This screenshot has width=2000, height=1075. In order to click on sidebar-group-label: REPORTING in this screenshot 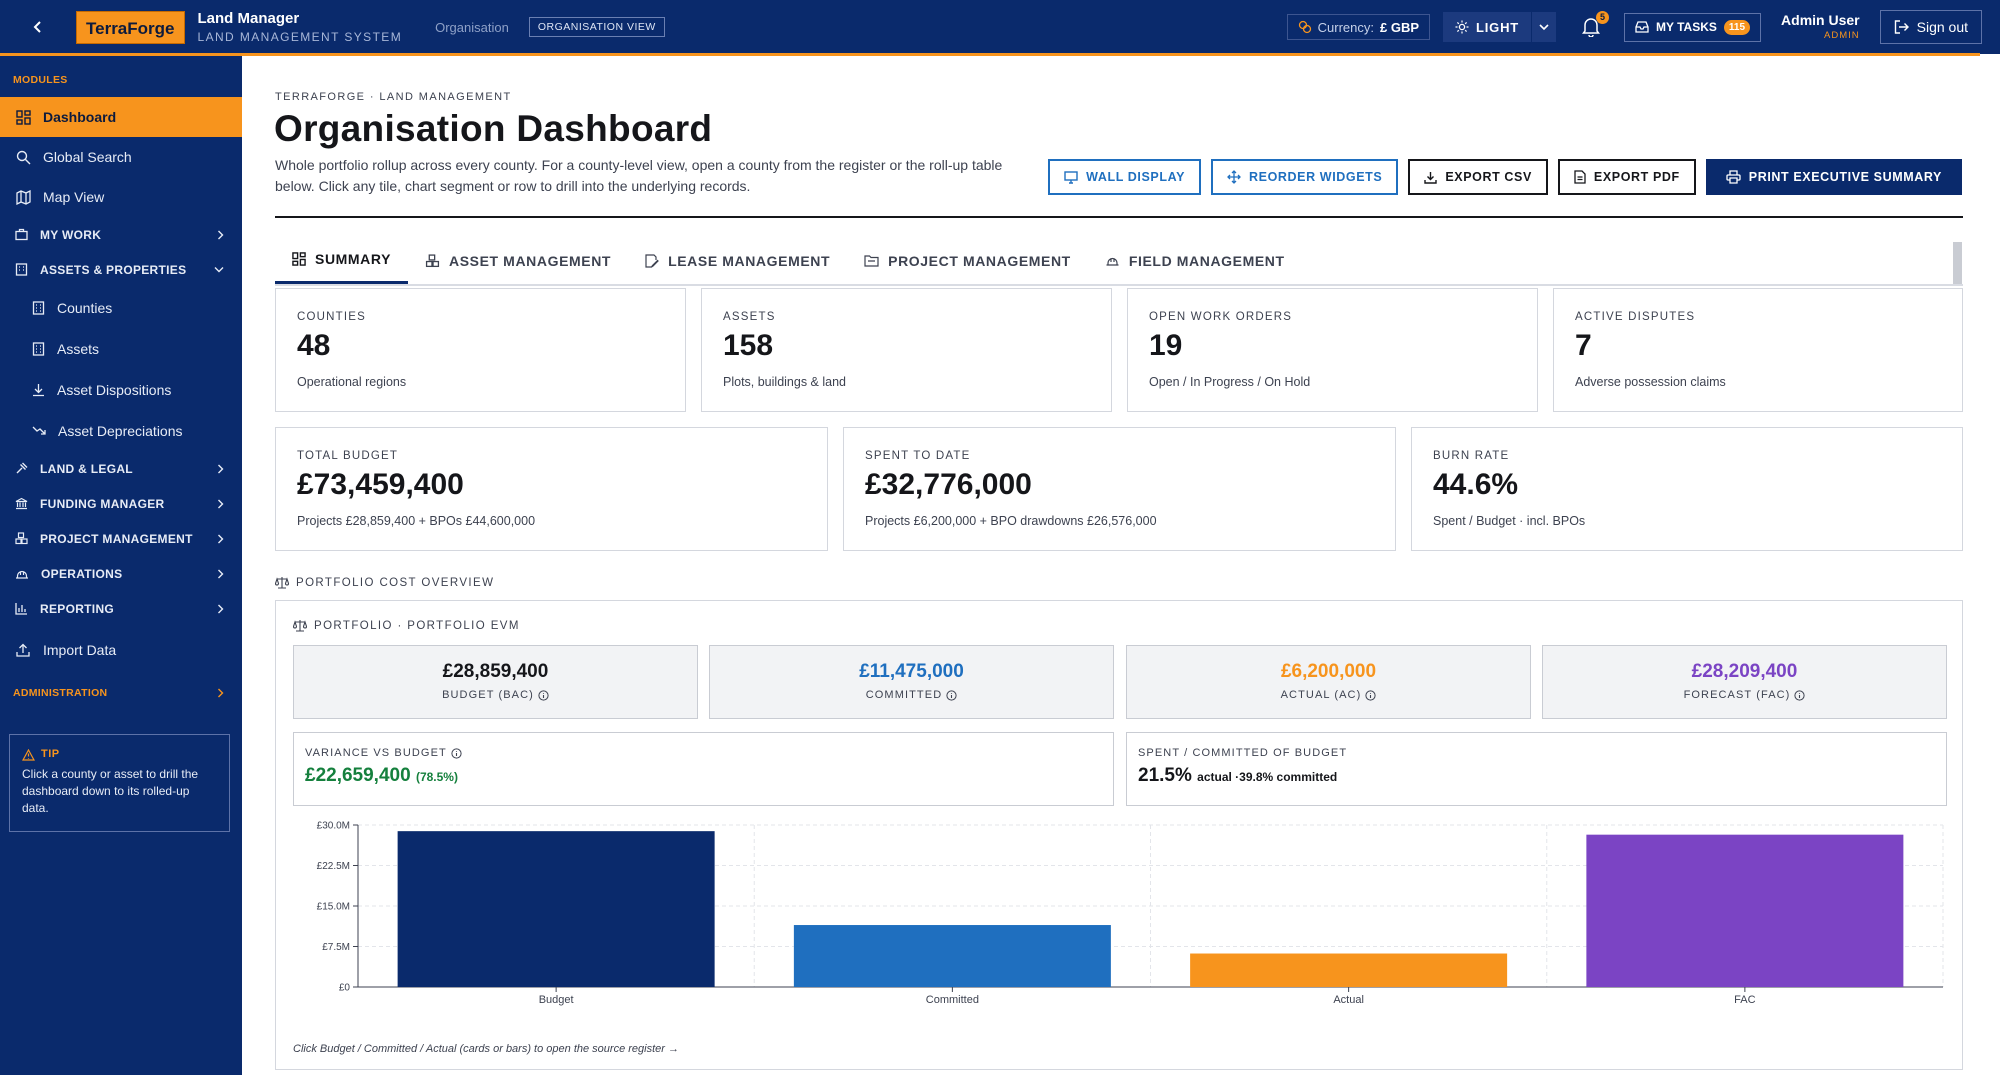, I will do `click(77, 608)`.